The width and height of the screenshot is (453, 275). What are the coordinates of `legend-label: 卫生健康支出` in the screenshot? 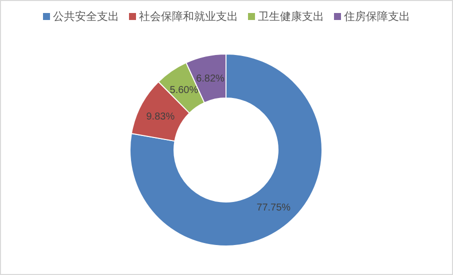 It's located at (291, 16).